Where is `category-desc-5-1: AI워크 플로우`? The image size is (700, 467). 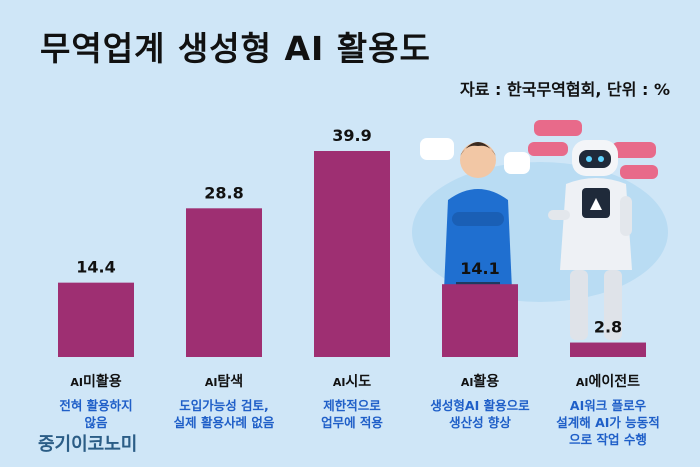 category-desc-5-1: AI워크 플로우 is located at coordinates (608, 405).